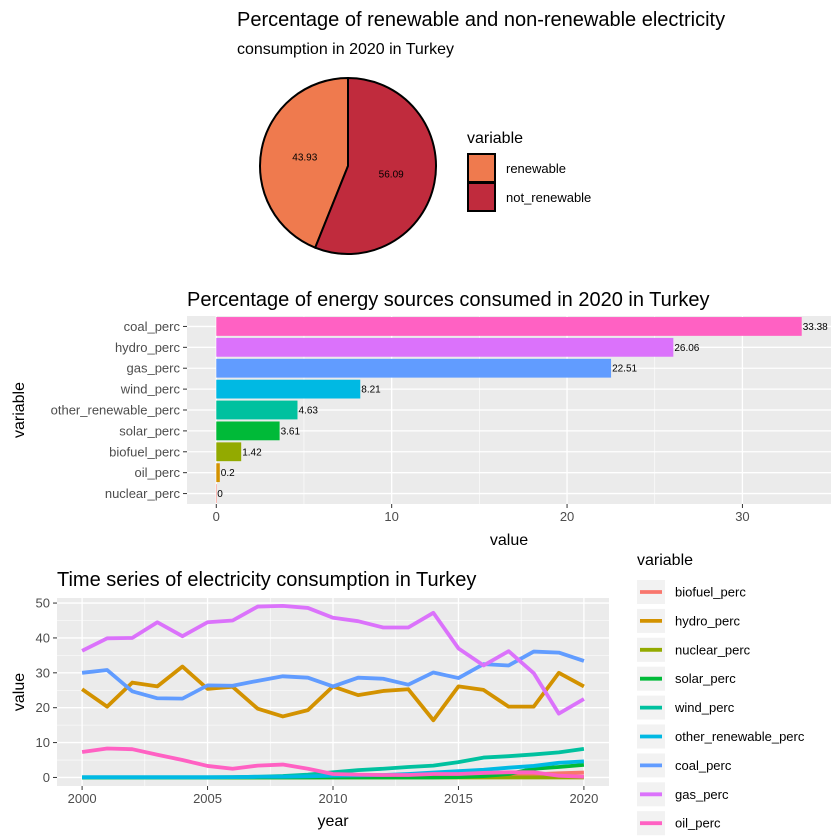 The height and width of the screenshot is (840, 840). Describe the element at coordinates (288, 389) in the screenshot. I see `bar-wind-perc` at that location.